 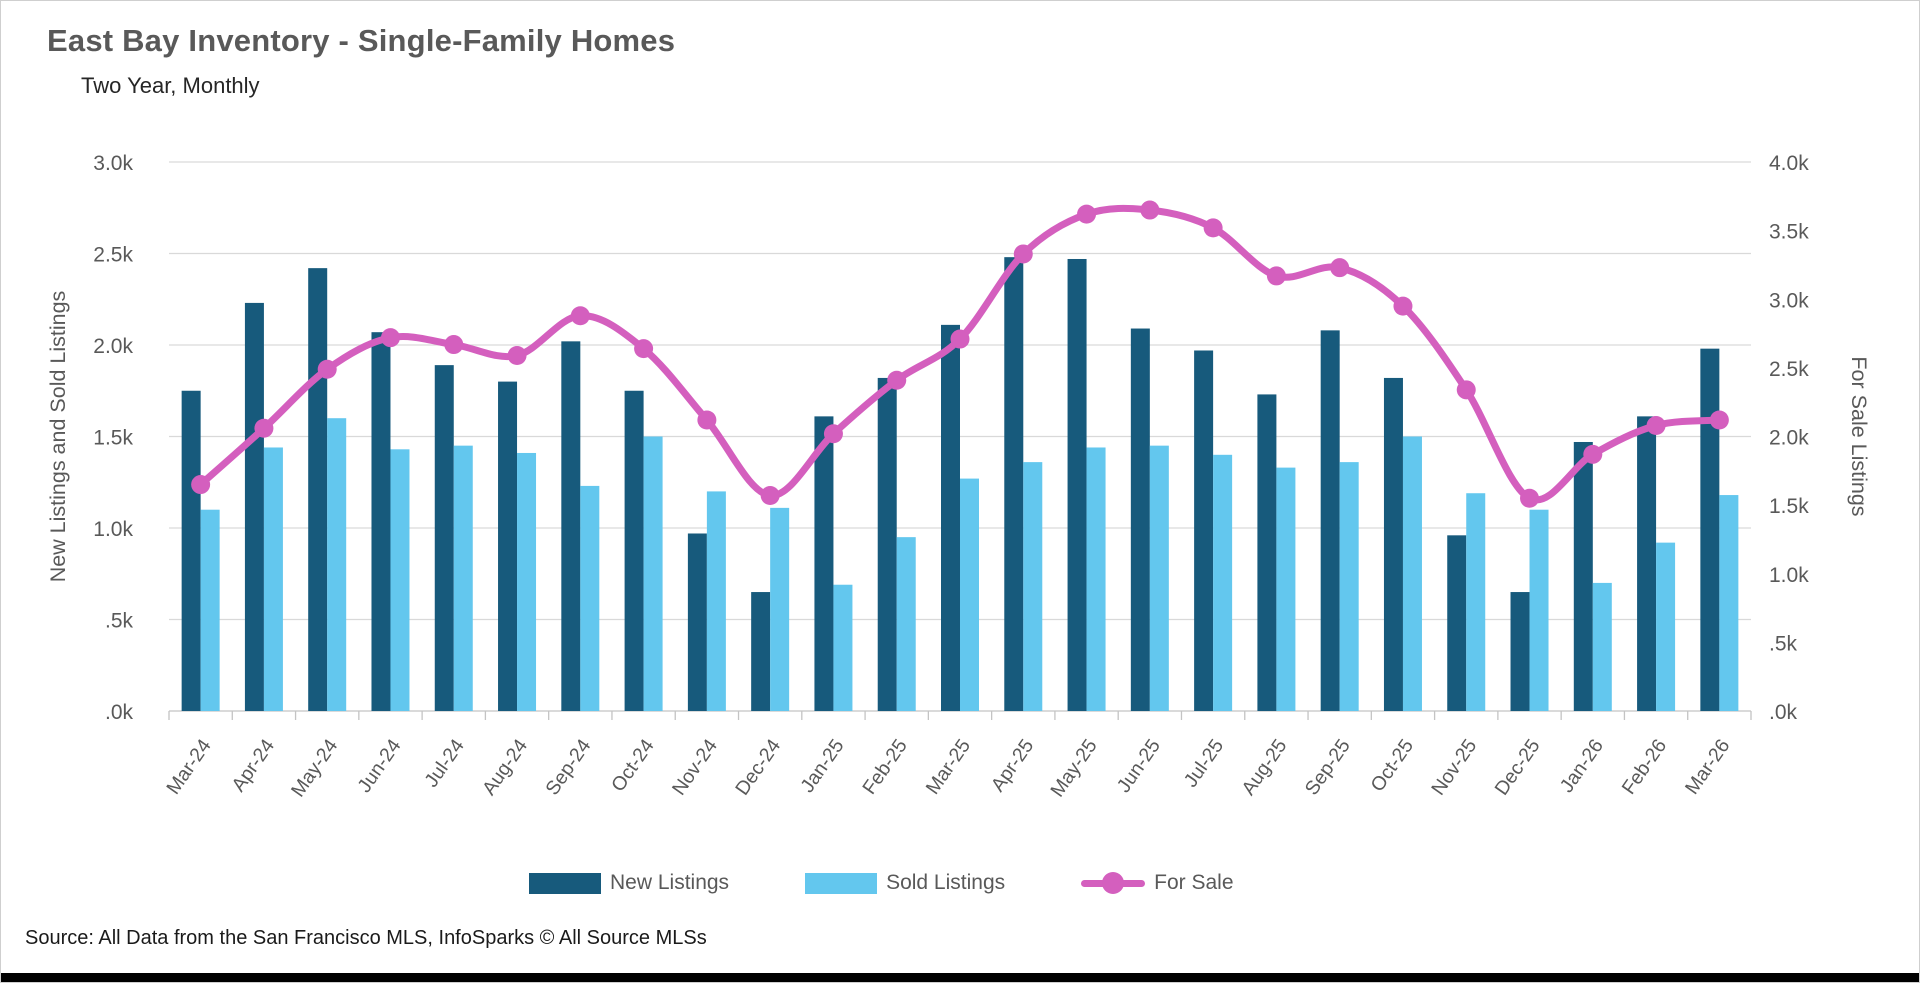 What do you see at coordinates (1789, 163) in the screenshot?
I see `right-axis-tick-label: 4.0k` at bounding box center [1789, 163].